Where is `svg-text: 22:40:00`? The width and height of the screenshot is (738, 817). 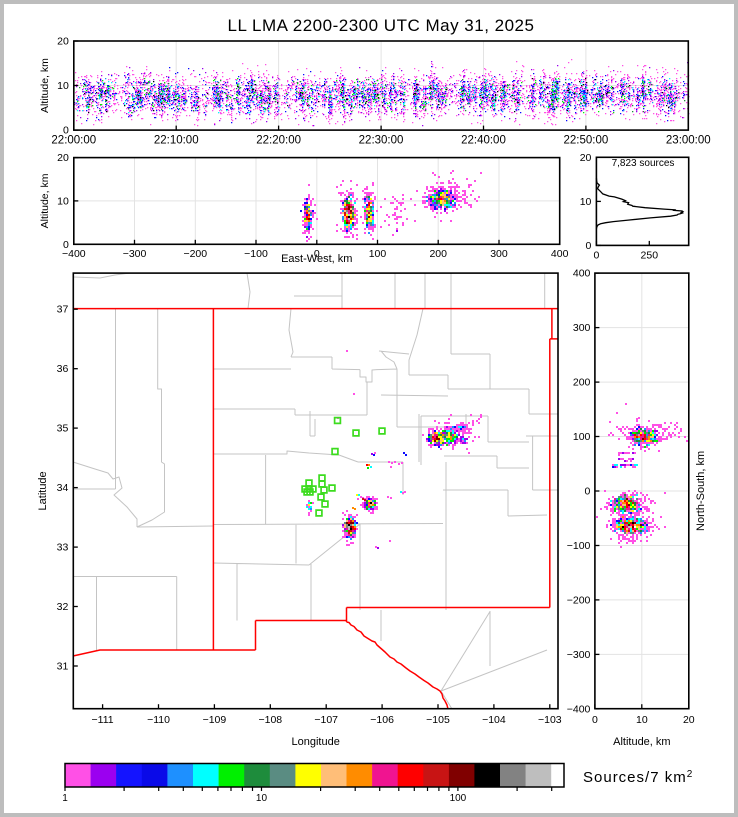 svg-text: 22:40:00 is located at coordinates (483, 141).